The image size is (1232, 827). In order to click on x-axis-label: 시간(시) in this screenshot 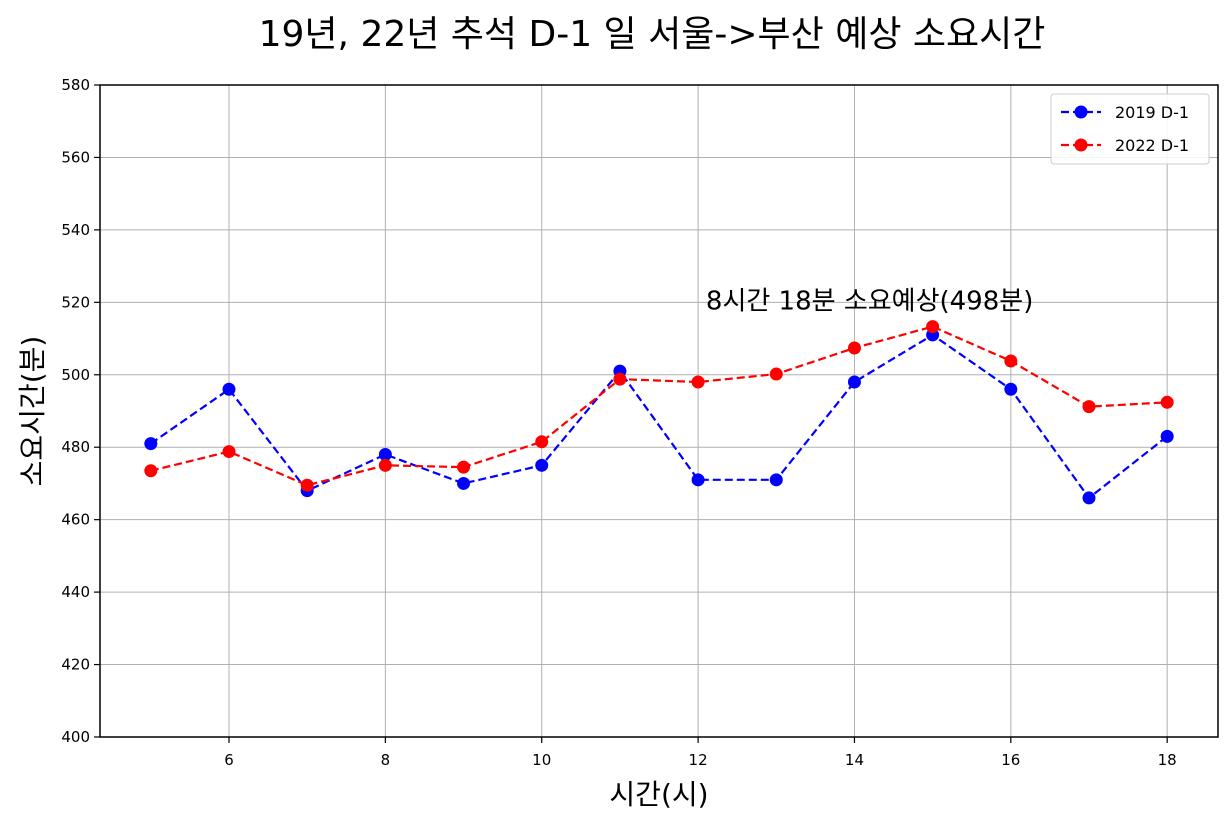, I will do `click(658, 794)`.